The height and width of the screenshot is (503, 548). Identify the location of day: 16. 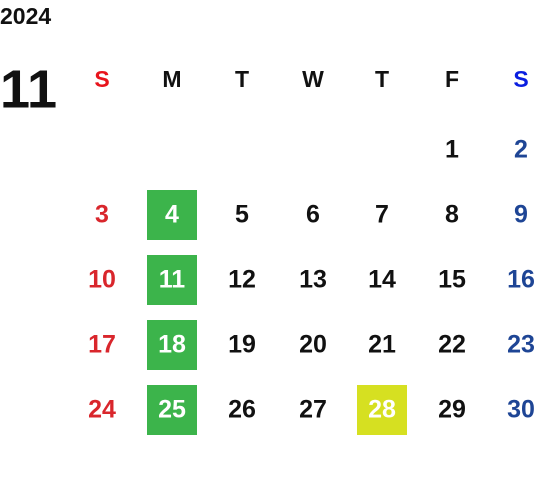
(521, 280).